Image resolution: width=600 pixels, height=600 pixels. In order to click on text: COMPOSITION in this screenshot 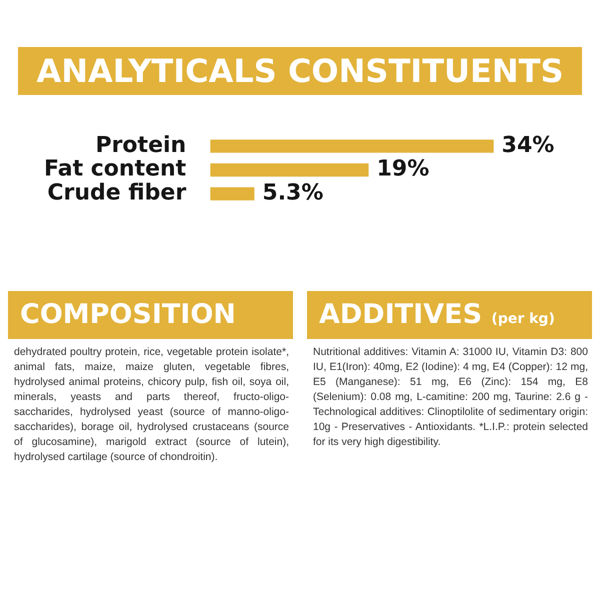, I will do `click(150, 315)`.